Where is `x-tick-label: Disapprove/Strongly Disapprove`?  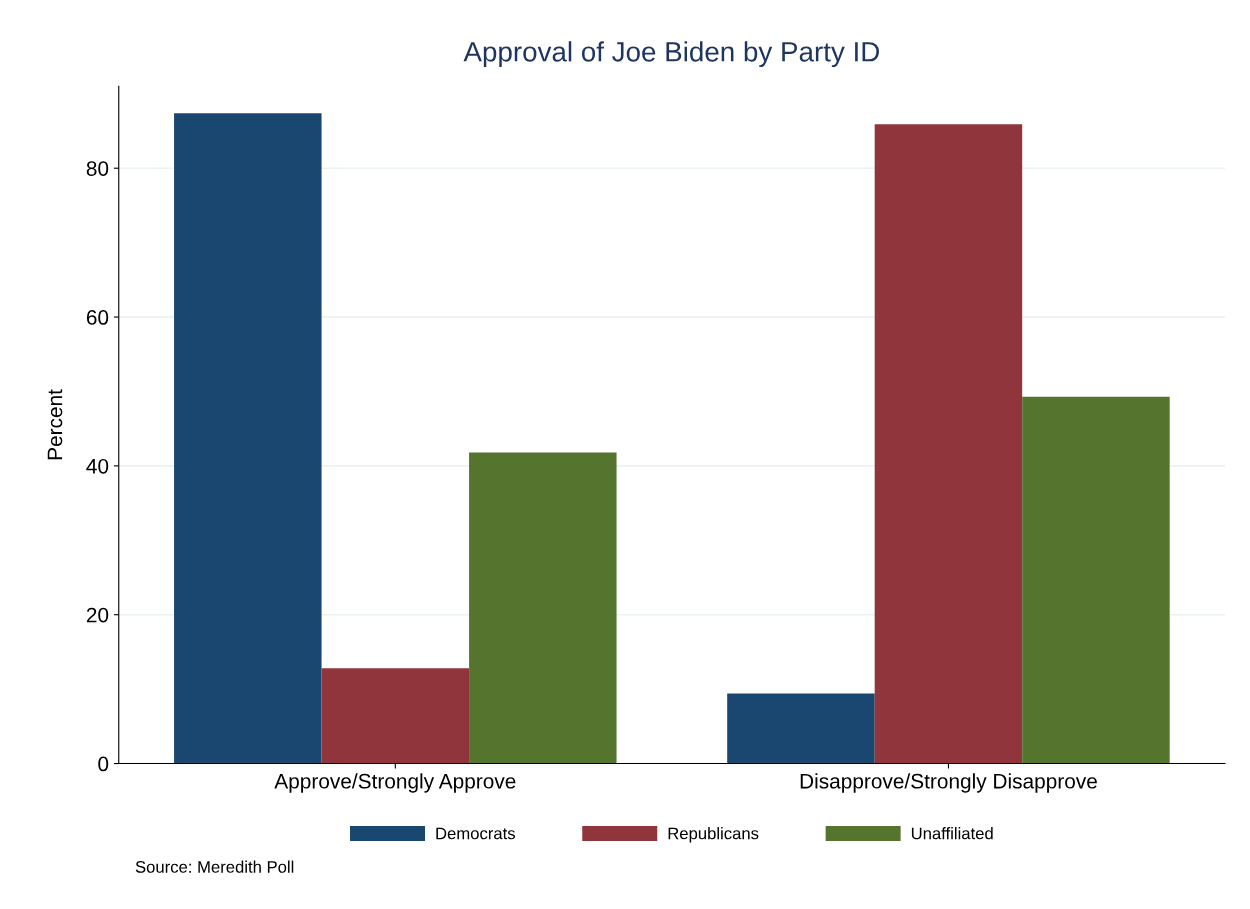
x-tick-label: Disapprove/Strongly Disapprove is located at coordinates (948, 783).